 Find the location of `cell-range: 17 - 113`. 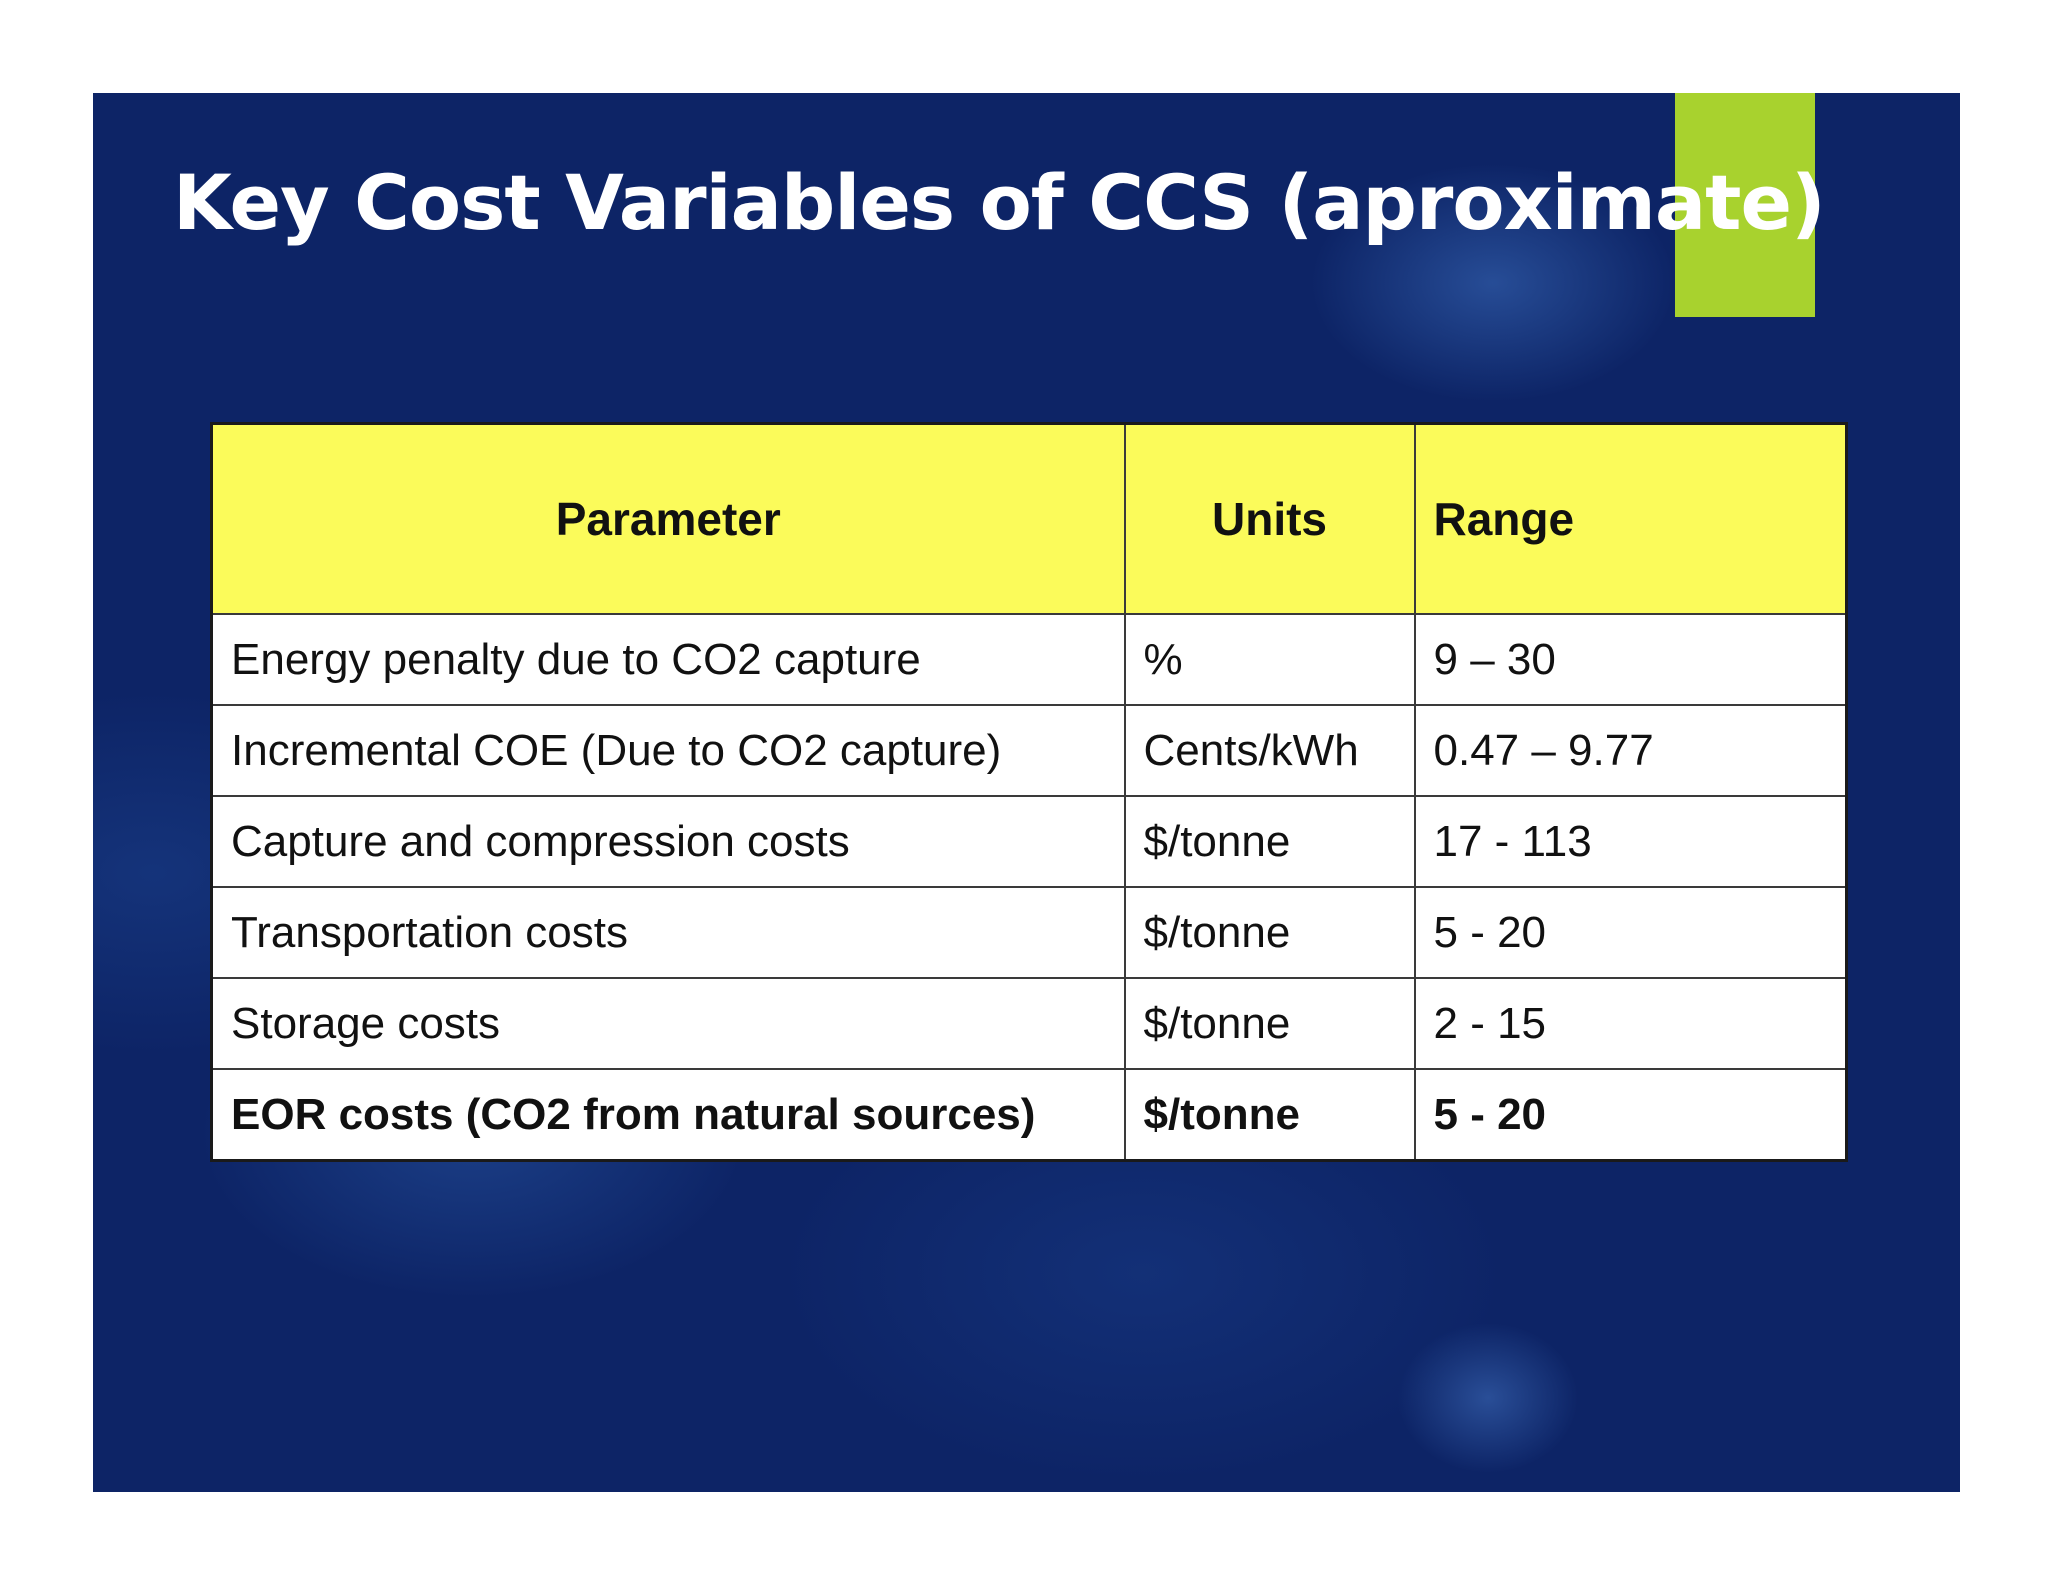

cell-range: 17 - 113 is located at coordinates (1630, 841).